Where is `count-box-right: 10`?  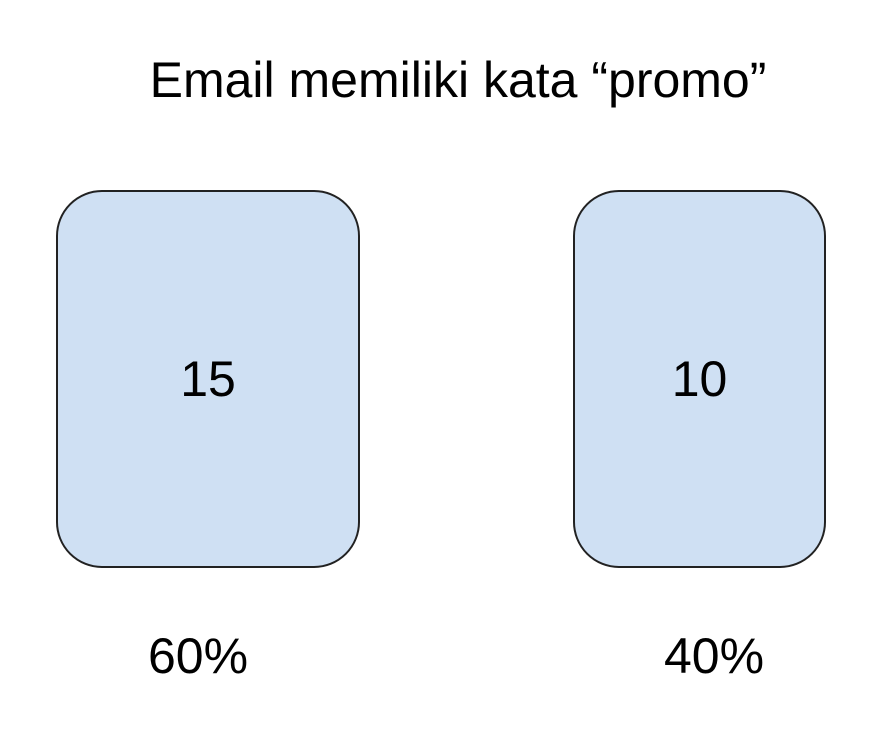
count-box-right: 10 is located at coordinates (699, 379).